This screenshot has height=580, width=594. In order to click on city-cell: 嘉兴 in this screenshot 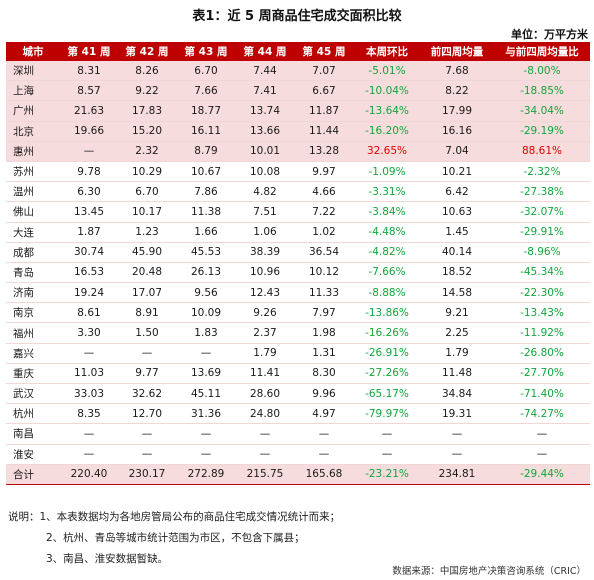, I will do `click(33, 353)`.